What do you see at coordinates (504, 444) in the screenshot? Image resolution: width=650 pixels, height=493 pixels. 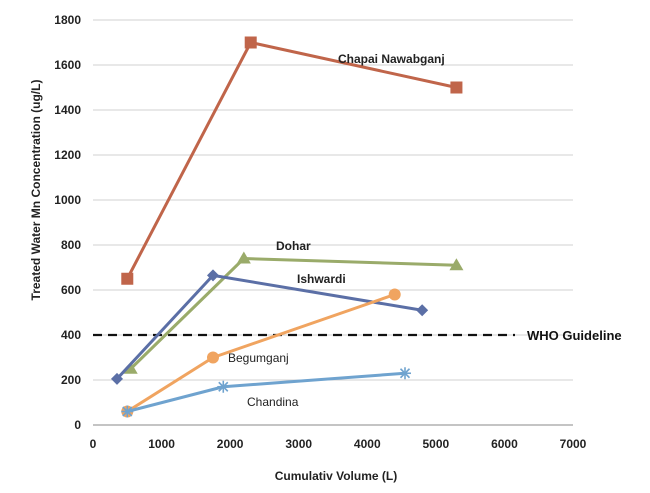 I see `x-tick-label: 6000` at bounding box center [504, 444].